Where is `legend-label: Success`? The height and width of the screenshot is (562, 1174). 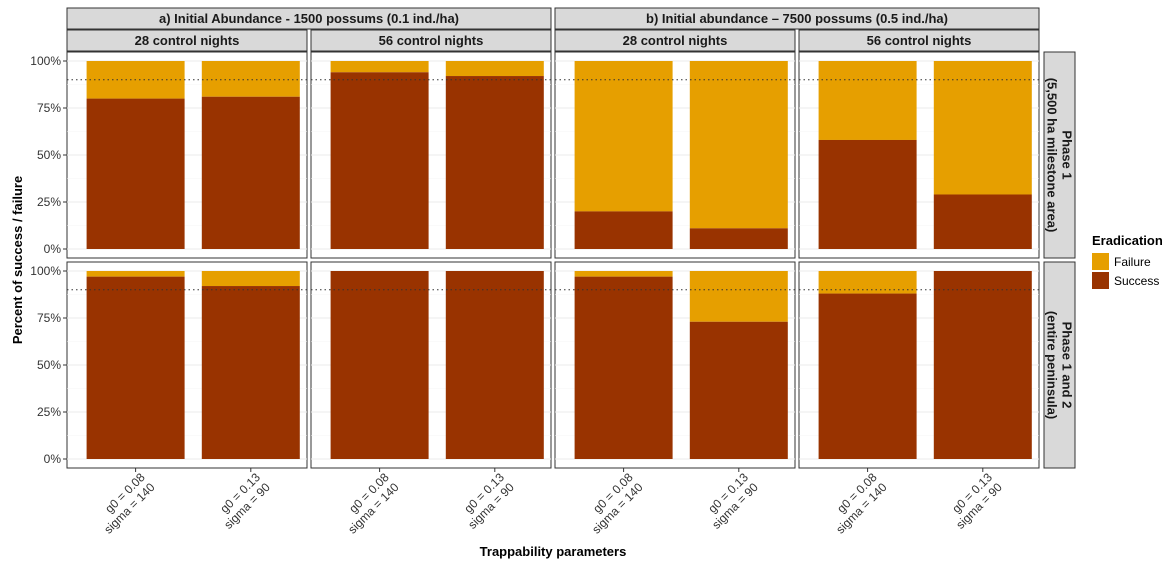
legend-label: Success is located at coordinates (1136, 281).